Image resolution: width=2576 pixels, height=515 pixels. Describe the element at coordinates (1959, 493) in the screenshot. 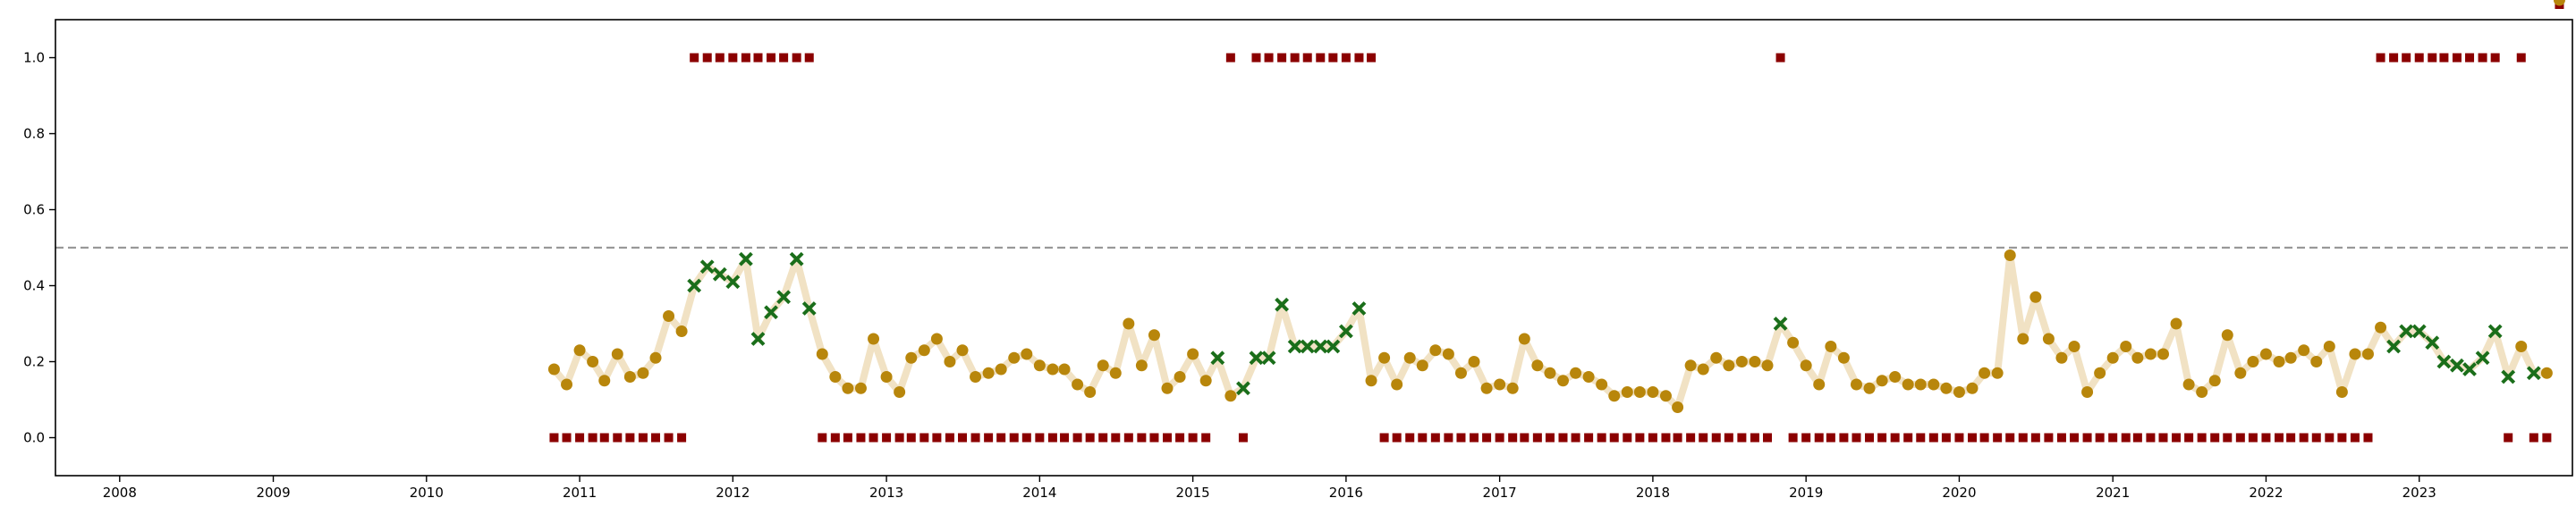

I see `x-tick-label: 2020` at that location.